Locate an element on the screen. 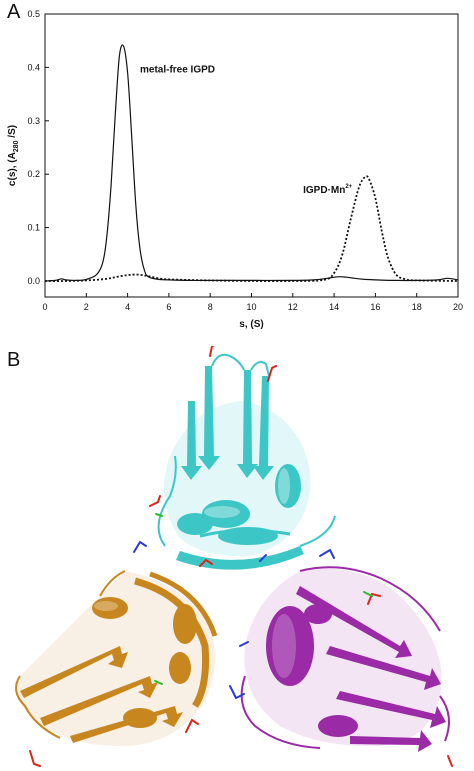  y-tick-label: 0.1 is located at coordinates (33, 228).